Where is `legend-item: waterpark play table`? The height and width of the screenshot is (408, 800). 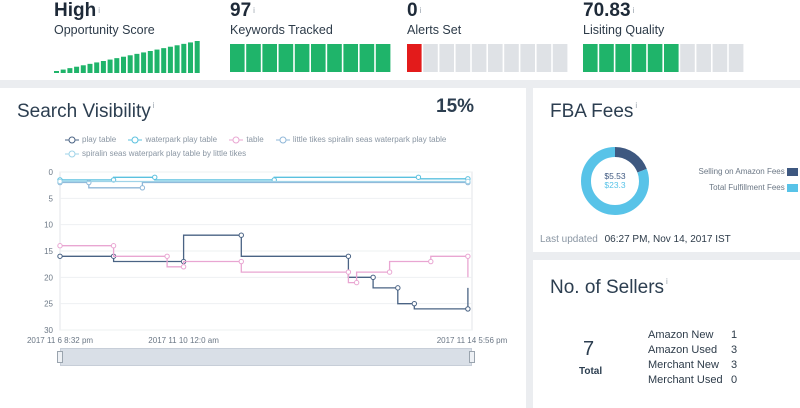
legend-item: waterpark play table is located at coordinates (172, 139).